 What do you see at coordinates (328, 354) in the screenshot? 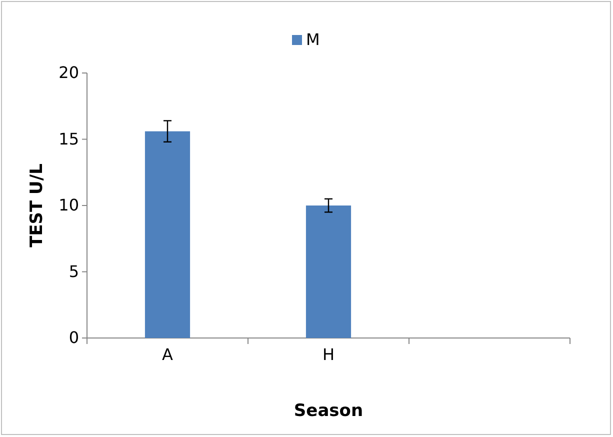
I see `x-tick-label: H` at bounding box center [328, 354].